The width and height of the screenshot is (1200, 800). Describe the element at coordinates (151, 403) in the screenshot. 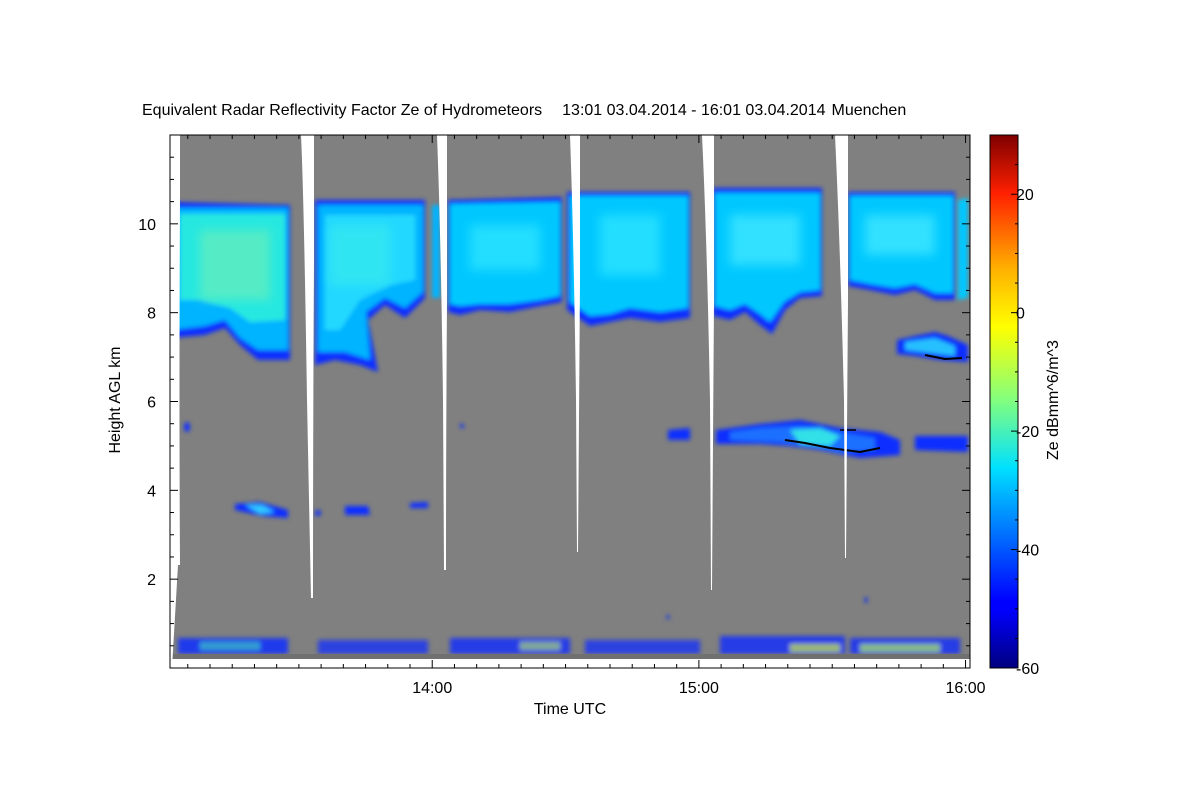

I see `y-tick-label: 6` at that location.